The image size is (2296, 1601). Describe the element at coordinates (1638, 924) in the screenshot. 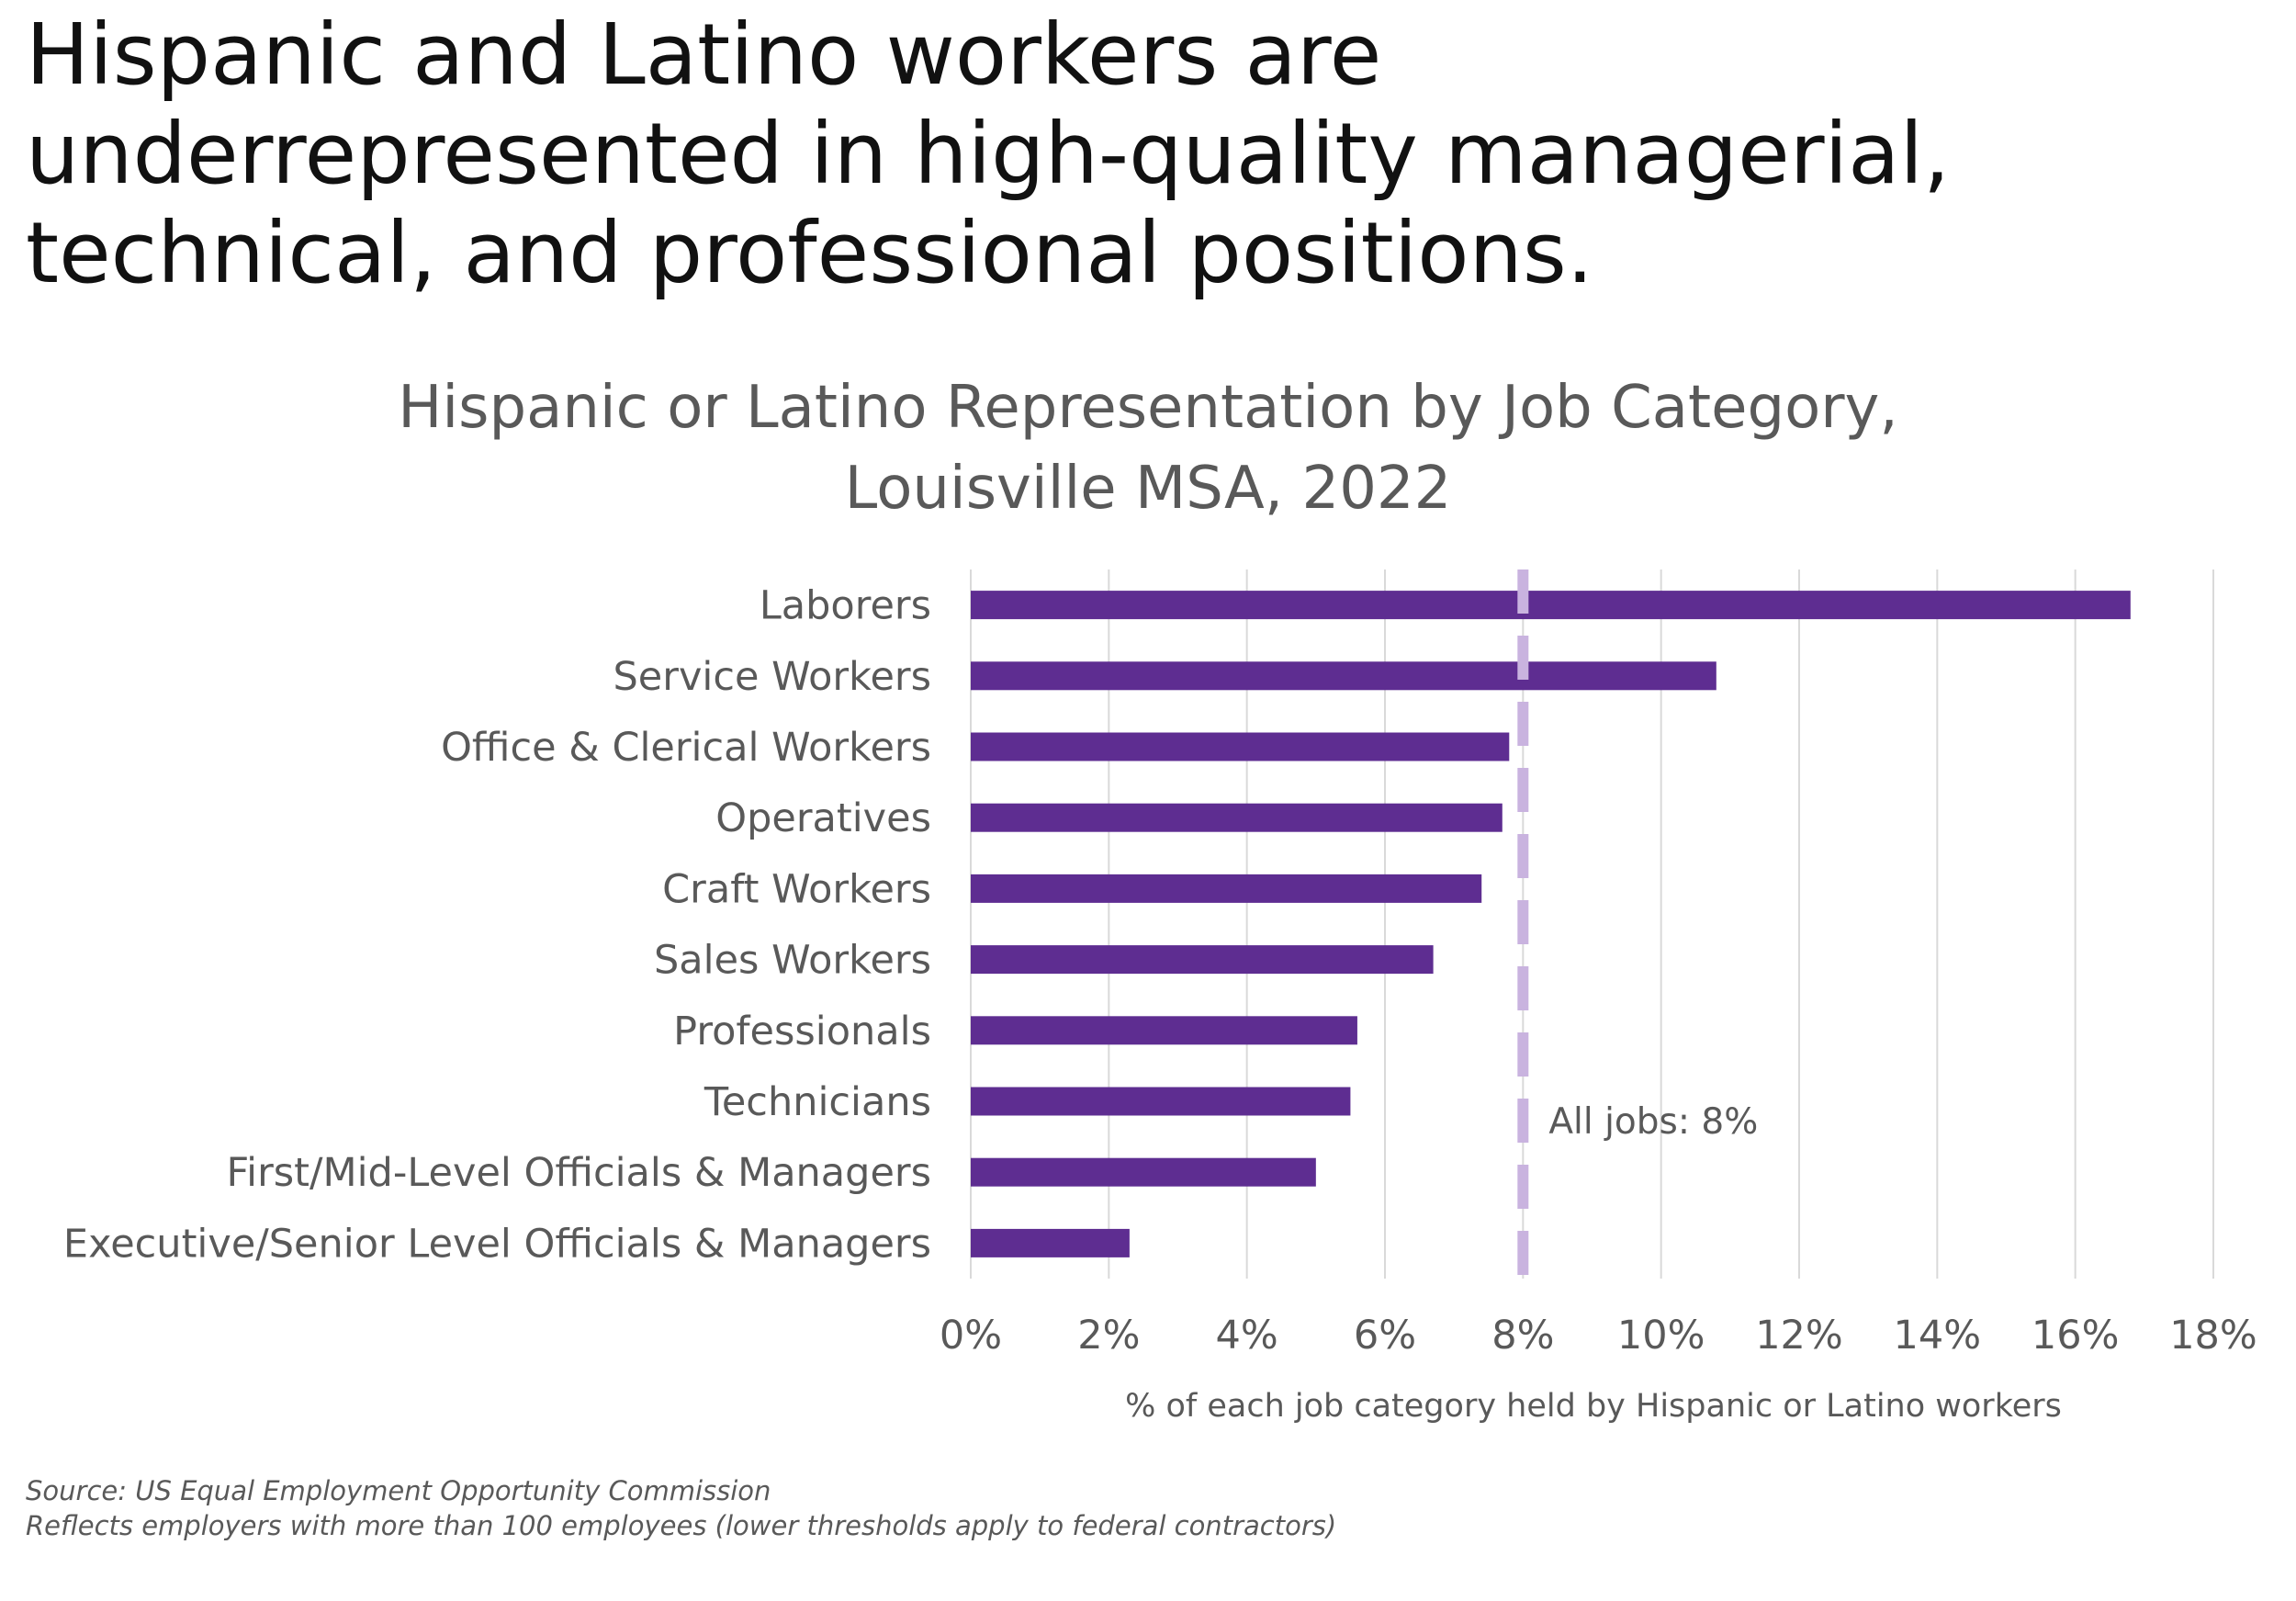

I see `reference-line-group: All jobs: 8%` at that location.